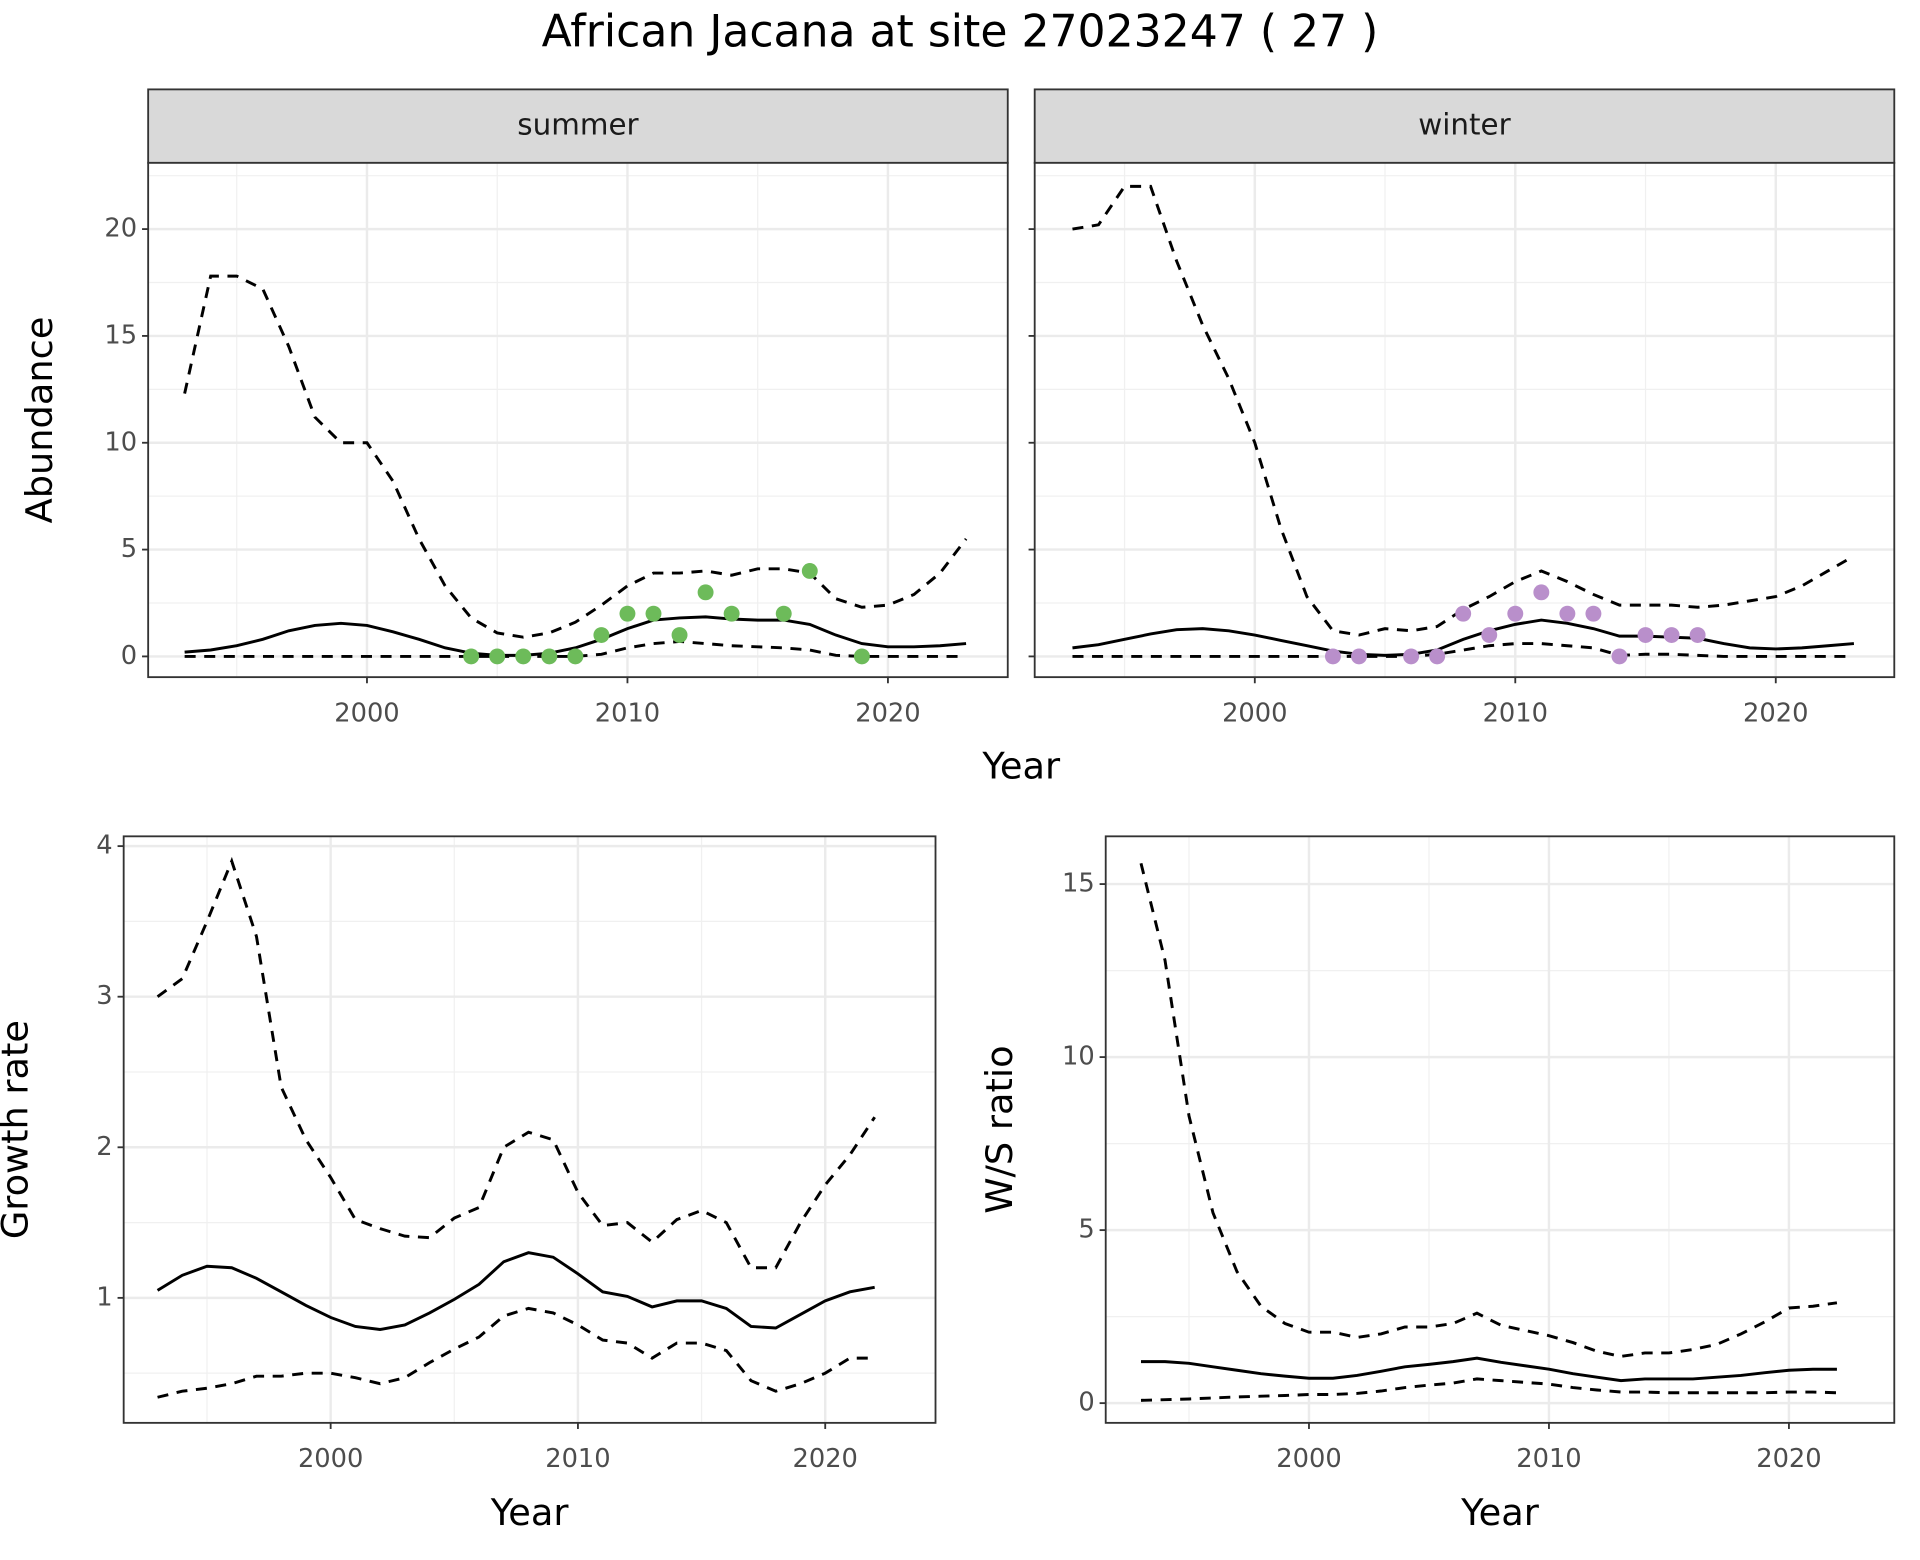  I want to click on facet-label: winter, so click(1464, 125).